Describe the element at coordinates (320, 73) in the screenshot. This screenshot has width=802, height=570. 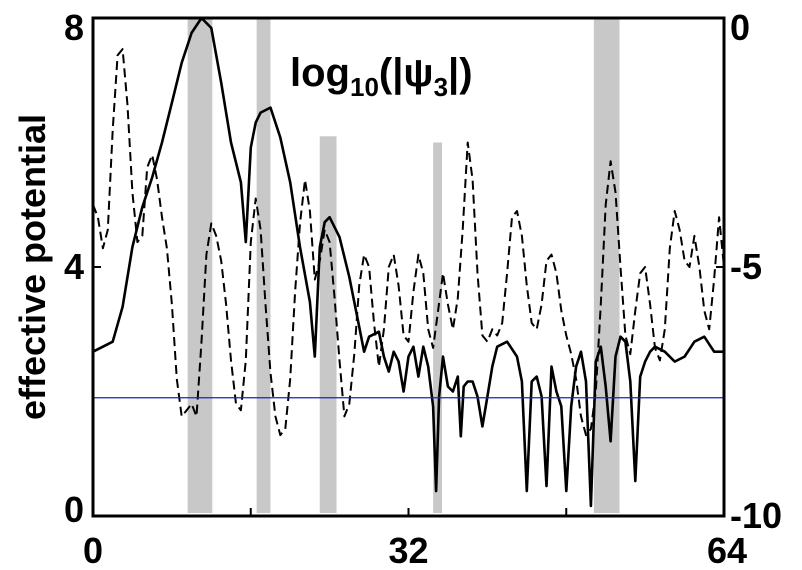
I see `annotation-prefix: log` at that location.